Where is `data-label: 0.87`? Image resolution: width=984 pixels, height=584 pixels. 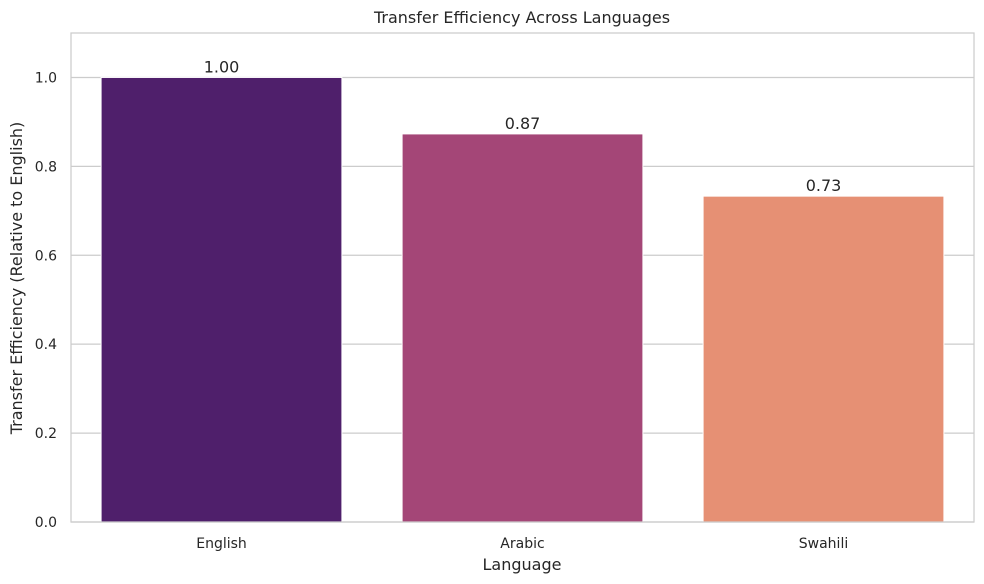
data-label: 0.87 is located at coordinates (523, 123).